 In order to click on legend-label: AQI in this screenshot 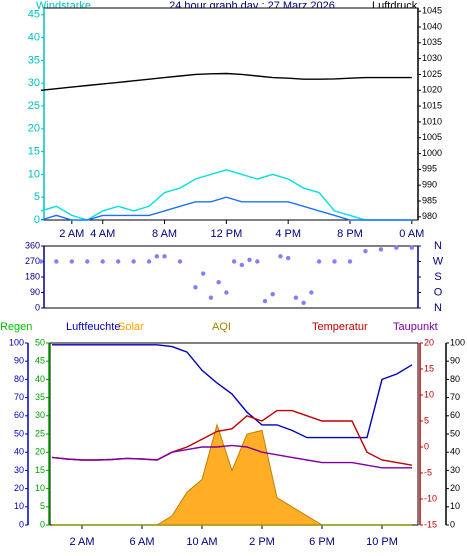, I will do `click(221, 327)`.